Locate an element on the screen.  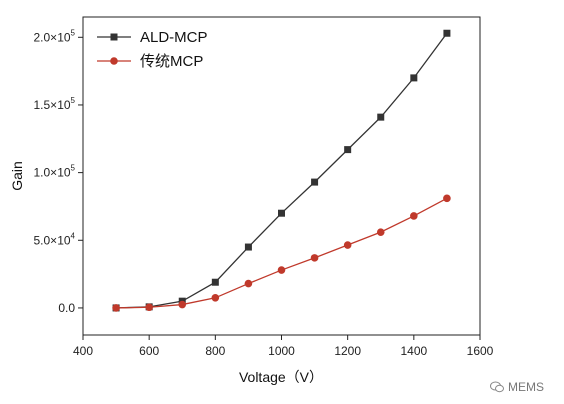
y-axis-title: Gain is located at coordinates (17, 176).